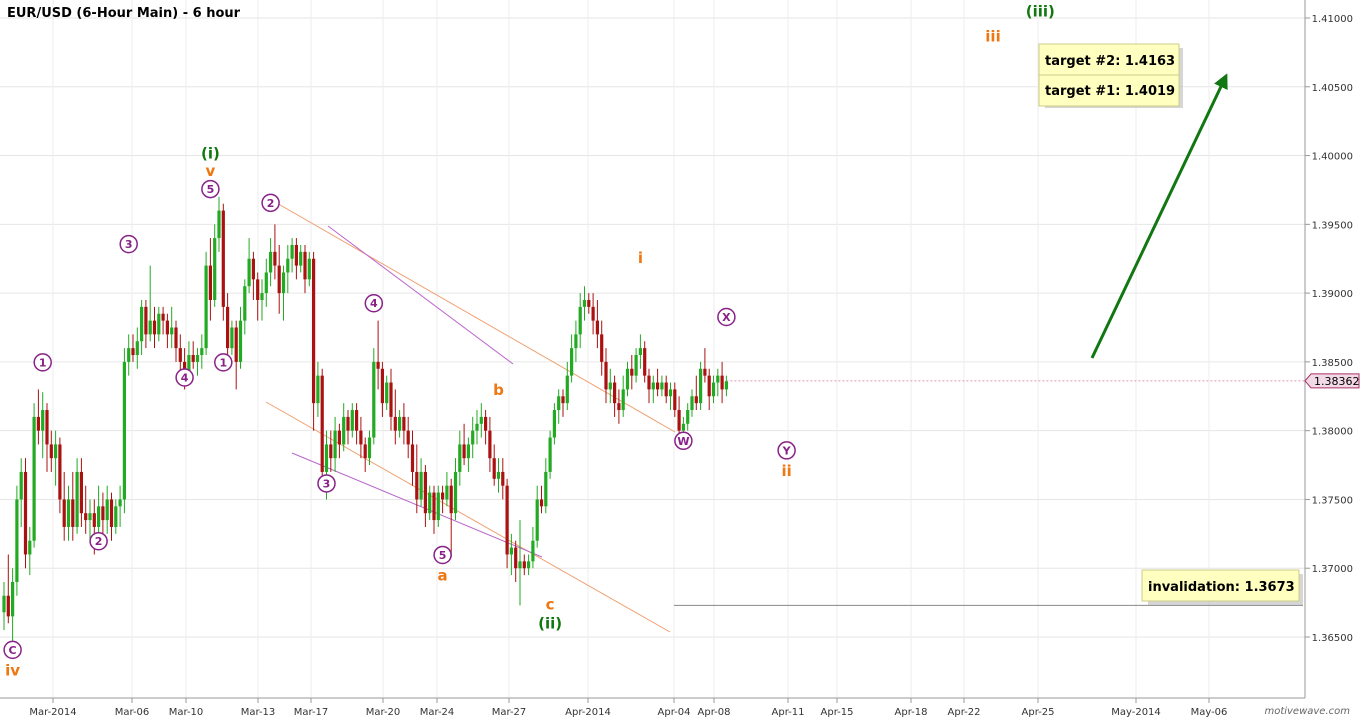 The width and height of the screenshot is (1360, 720). Describe the element at coordinates (640, 258) in the screenshot. I see `wave-text: i` at that location.